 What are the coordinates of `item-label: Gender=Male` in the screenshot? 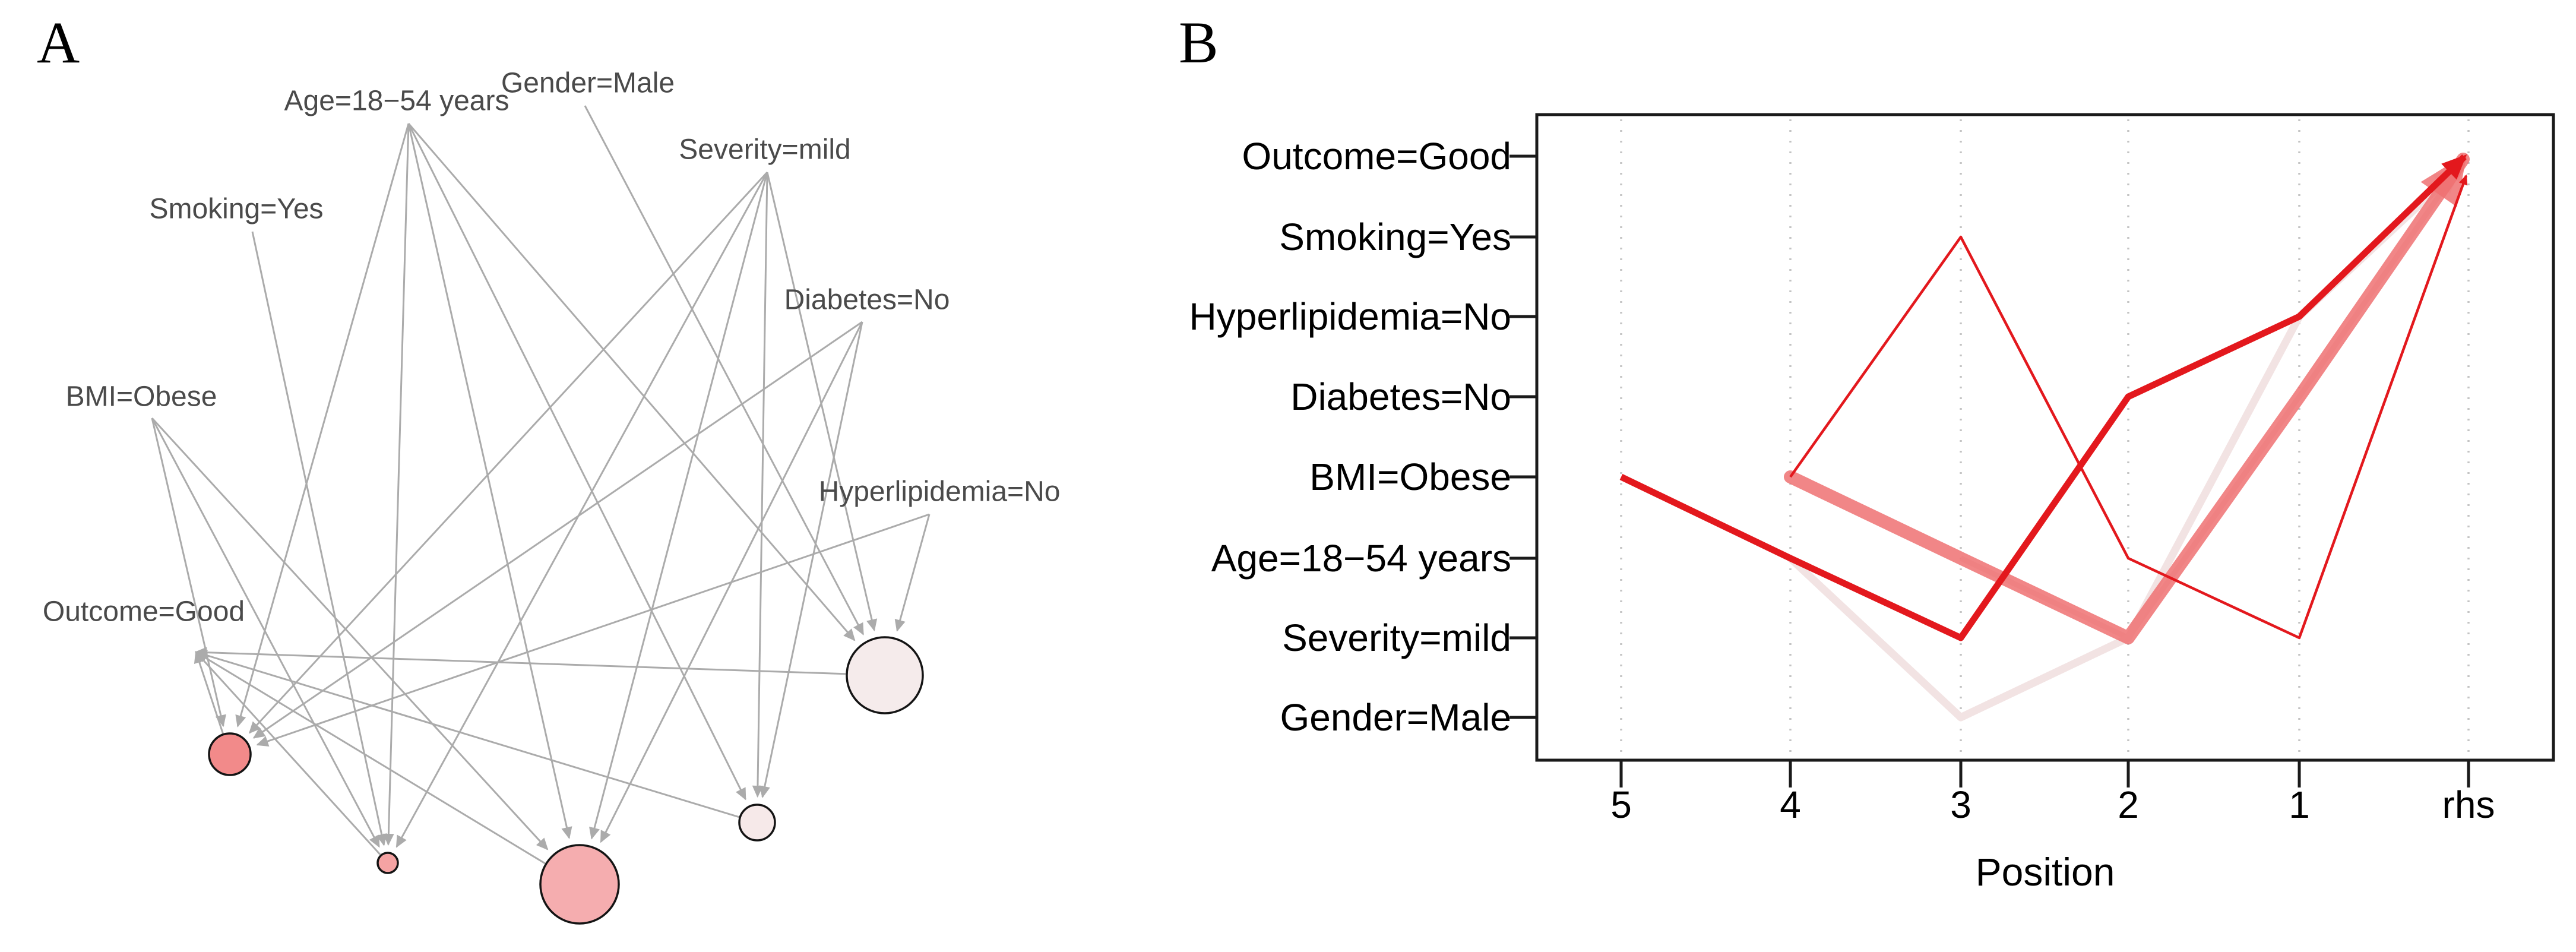 It's located at (588, 83).